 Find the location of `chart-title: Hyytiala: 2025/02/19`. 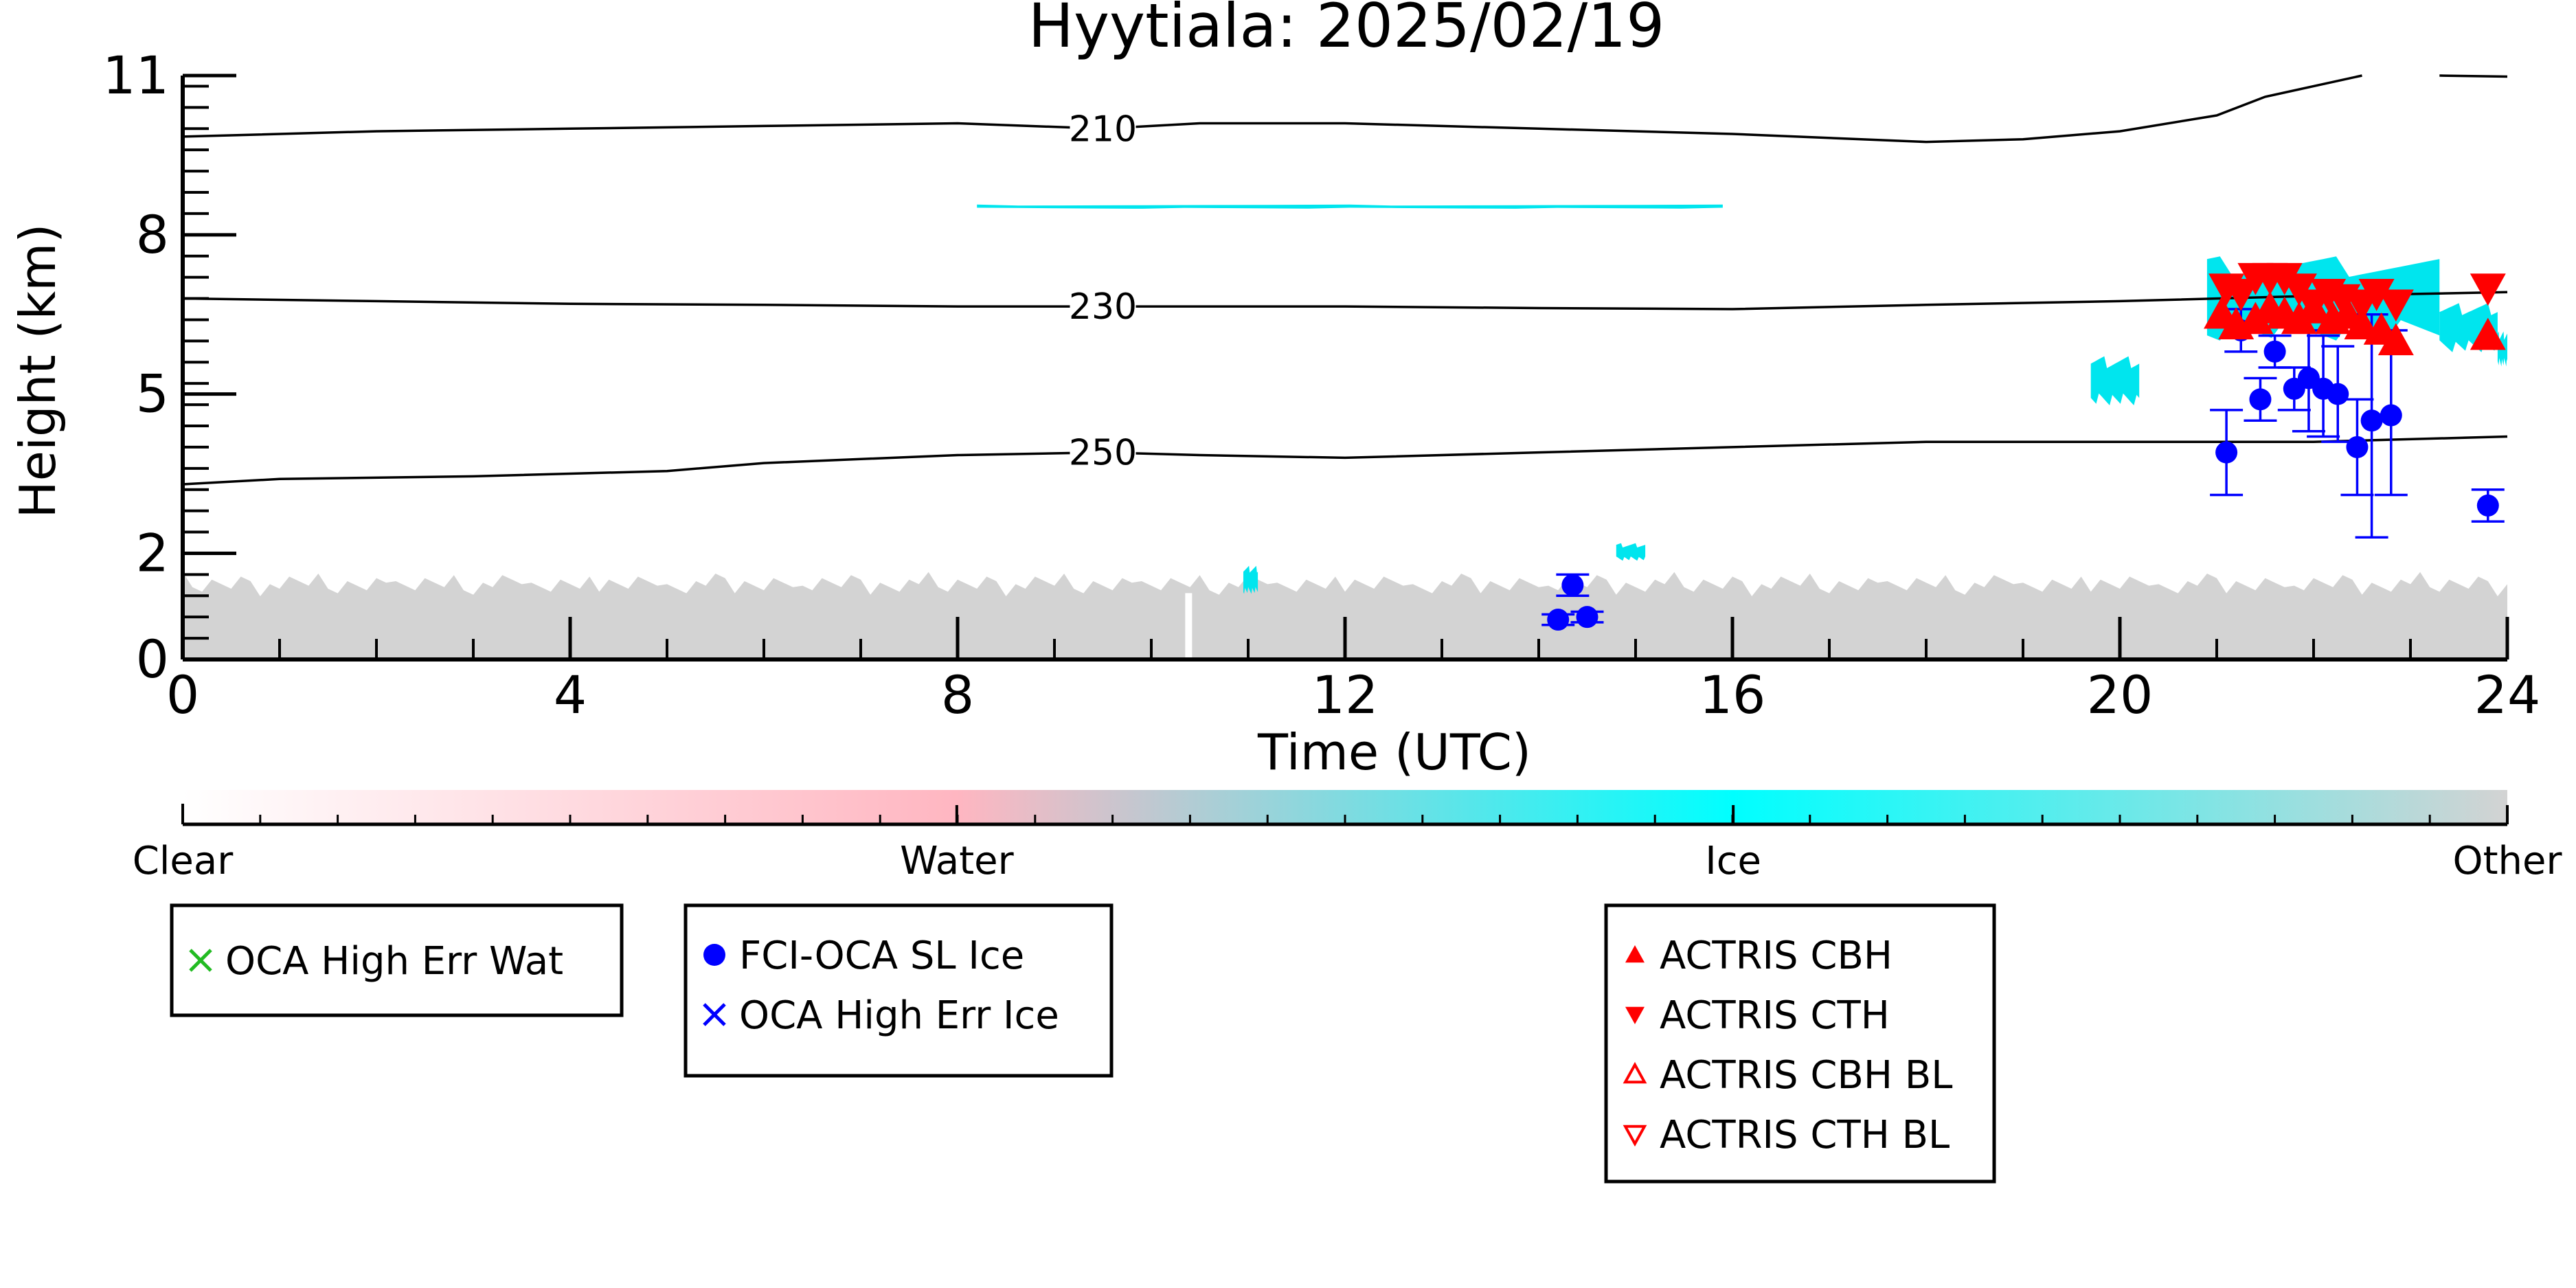

chart-title: Hyytiala: 2025/02/19 is located at coordinates (1346, 30).